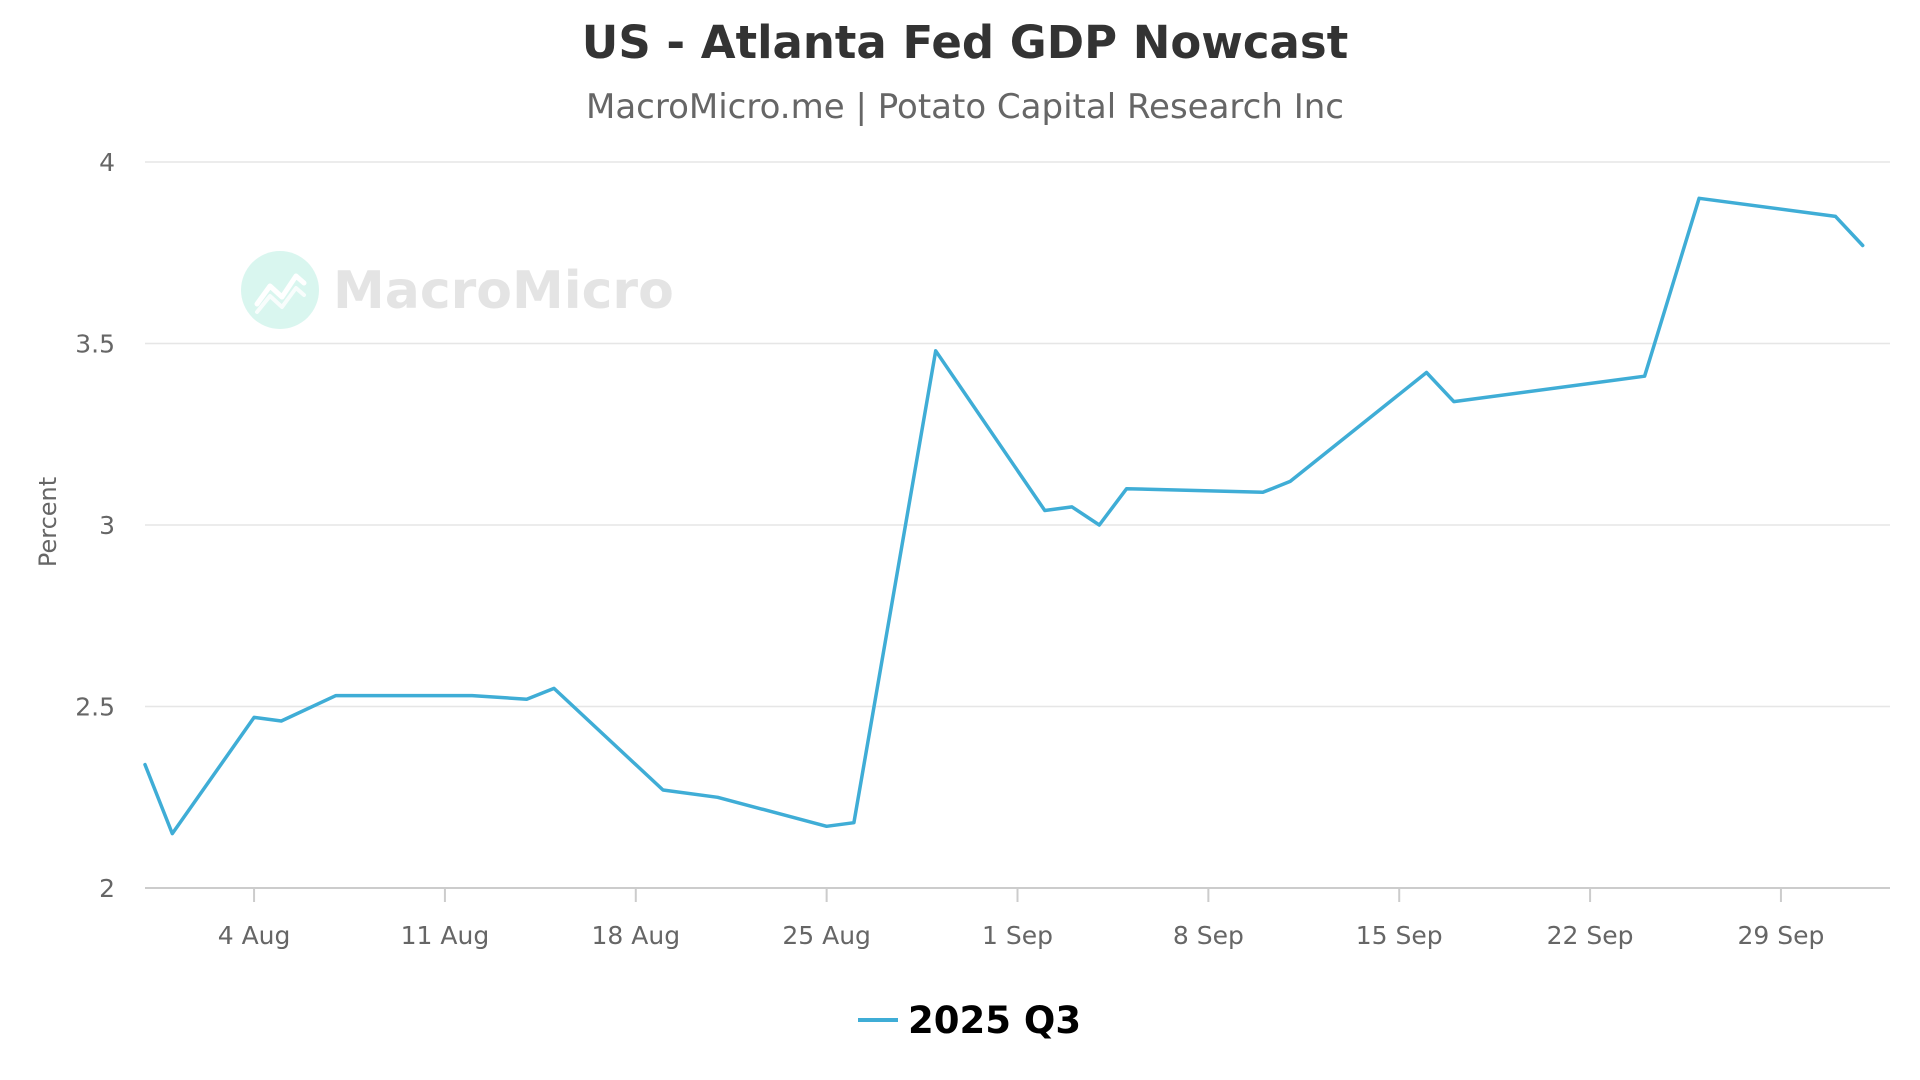 The image size is (1920, 1080). I want to click on chart-trend-icon, so click(280, 290).